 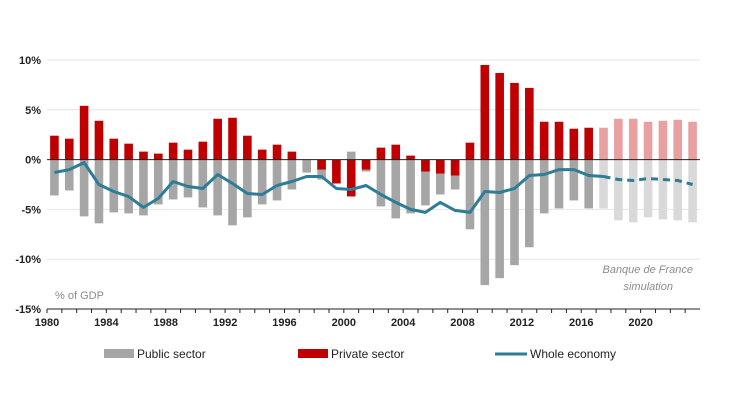 What do you see at coordinates (165, 323) in the screenshot?
I see `x-tick-label: 1988` at bounding box center [165, 323].